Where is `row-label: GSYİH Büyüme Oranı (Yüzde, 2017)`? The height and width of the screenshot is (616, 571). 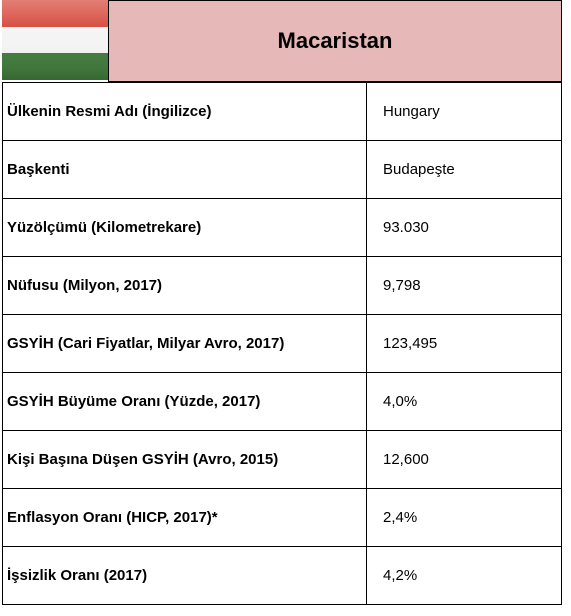 row-label: GSYİH Büyüme Oranı (Yüzde, 2017) is located at coordinates (184, 401).